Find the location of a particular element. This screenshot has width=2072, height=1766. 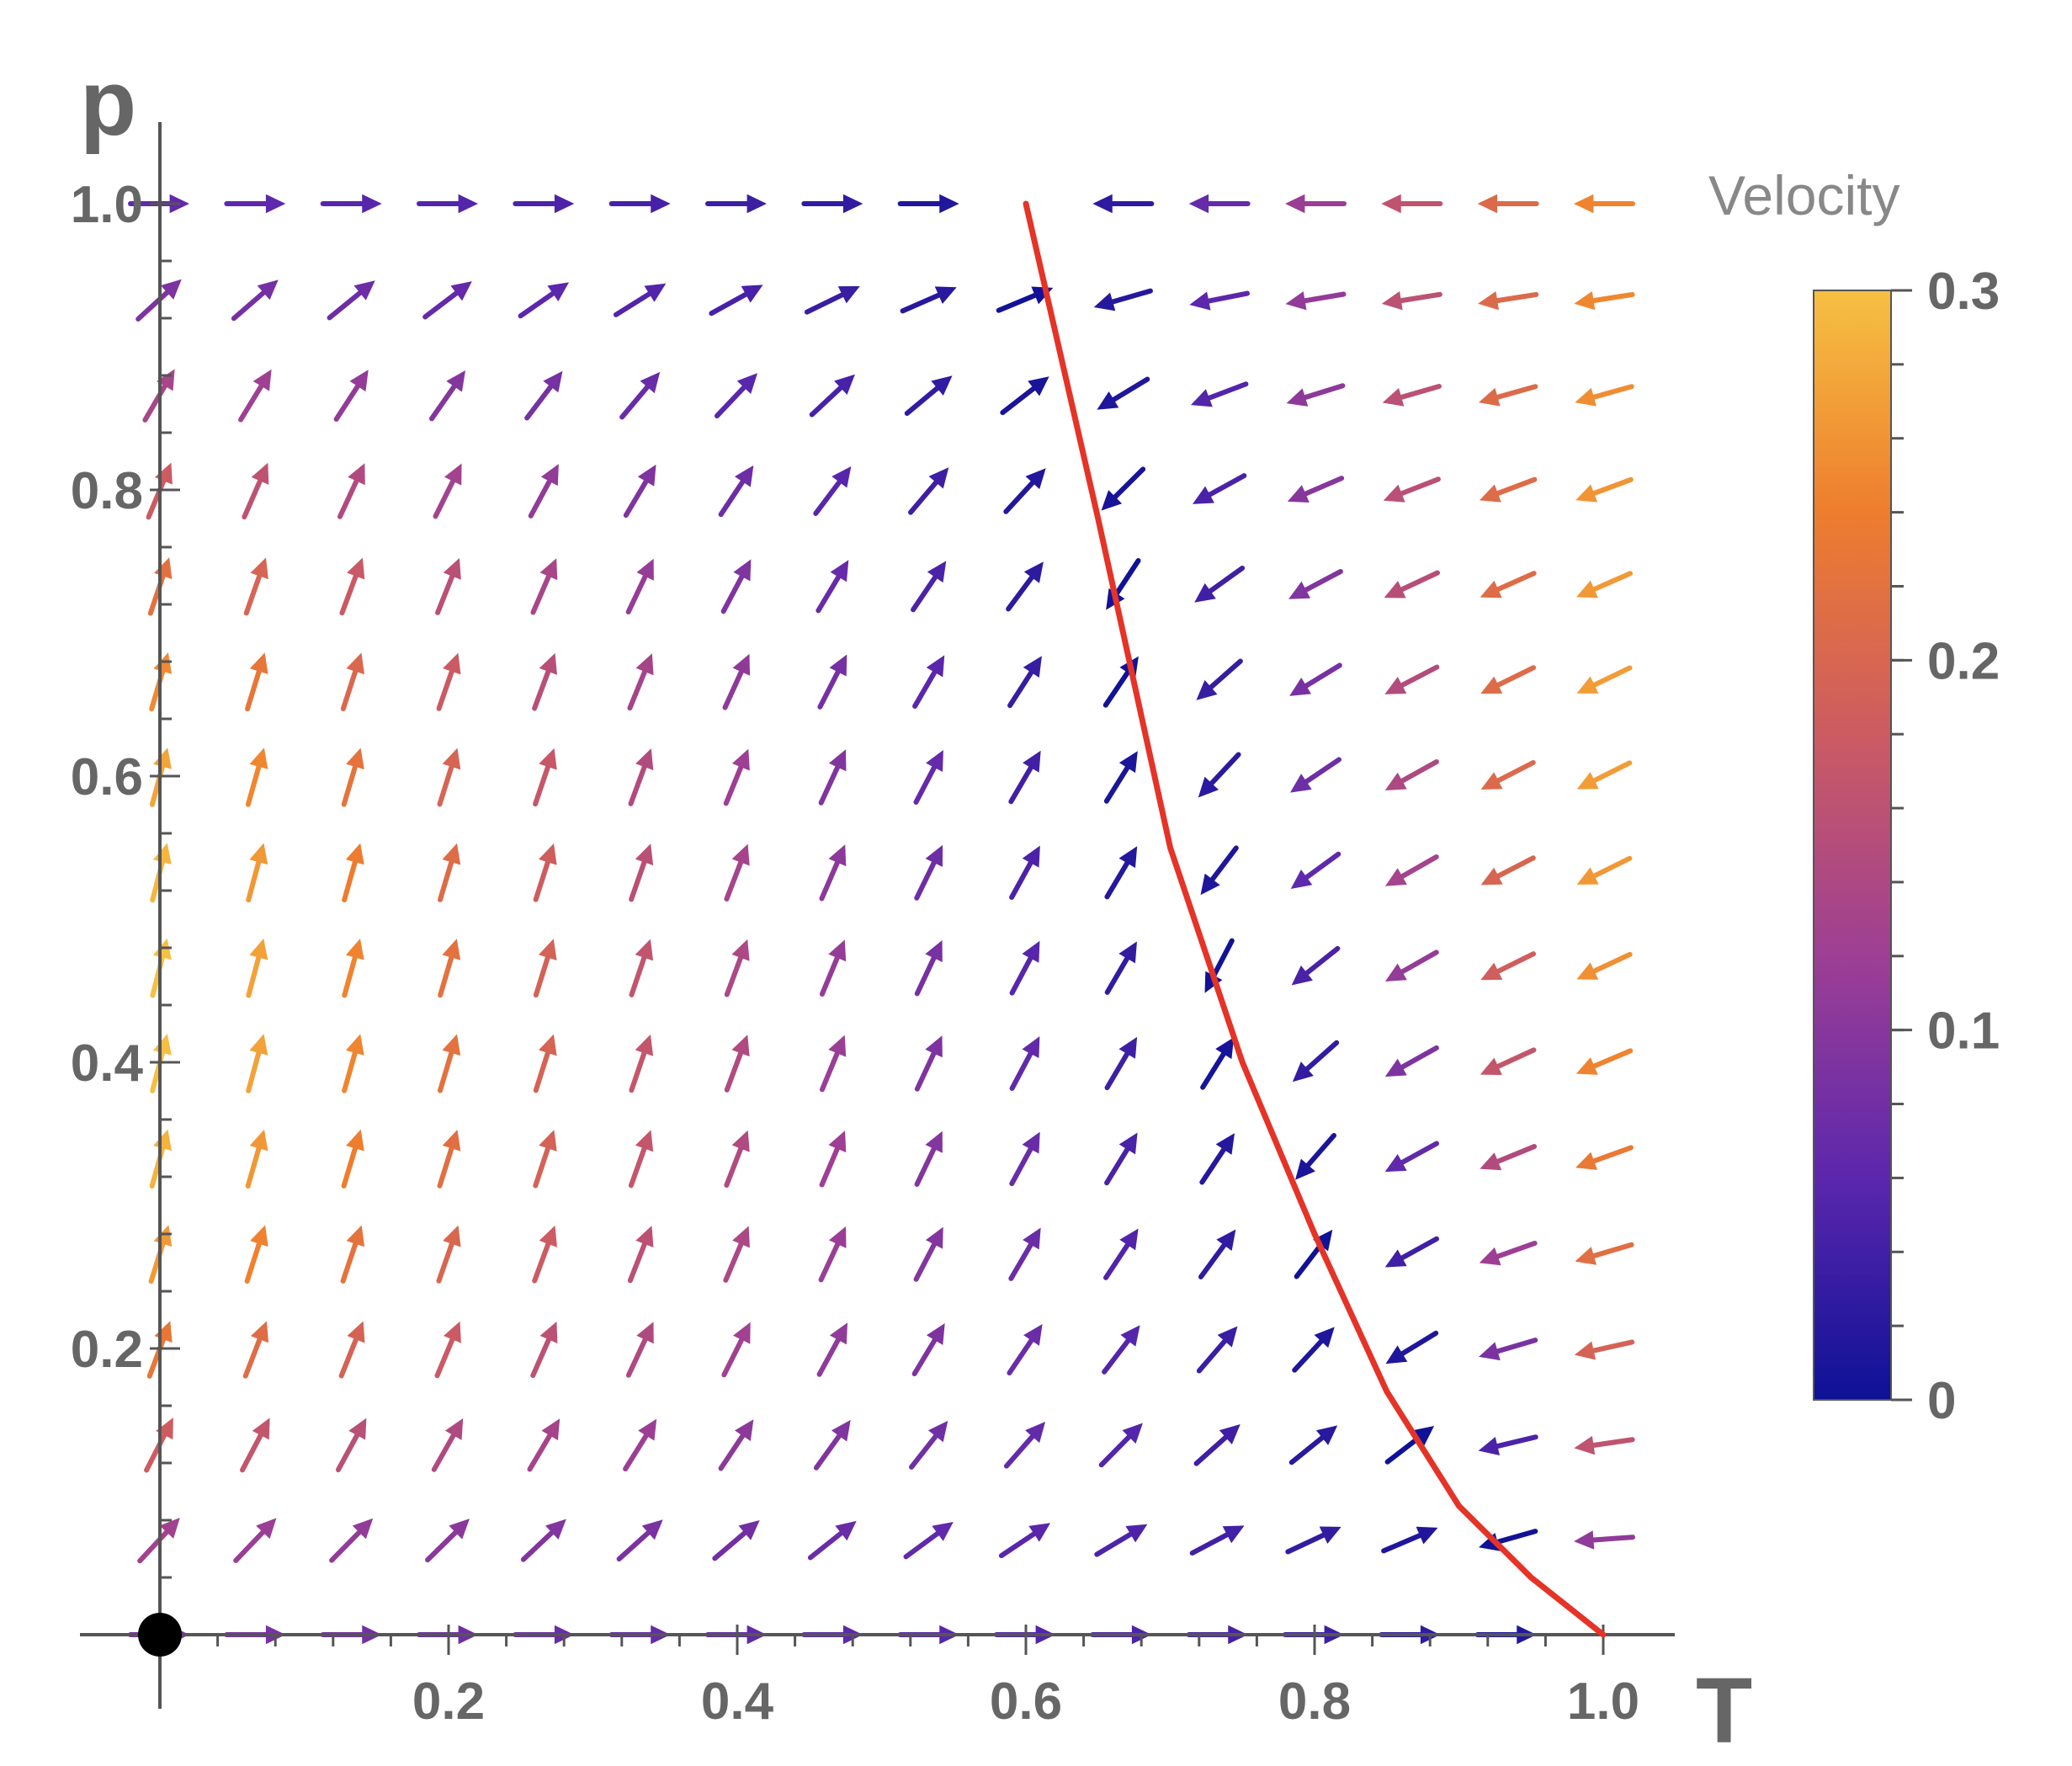

x-axis-label: T is located at coordinates (1724, 1711).